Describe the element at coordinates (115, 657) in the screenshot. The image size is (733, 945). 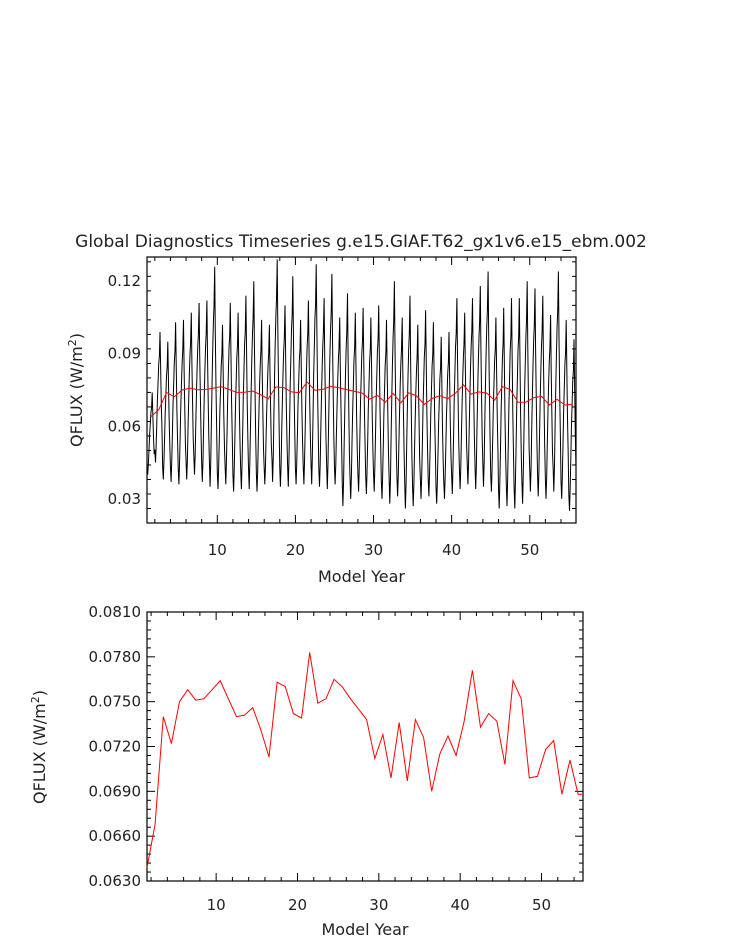
I see `y-tick-label: 0.0780` at that location.